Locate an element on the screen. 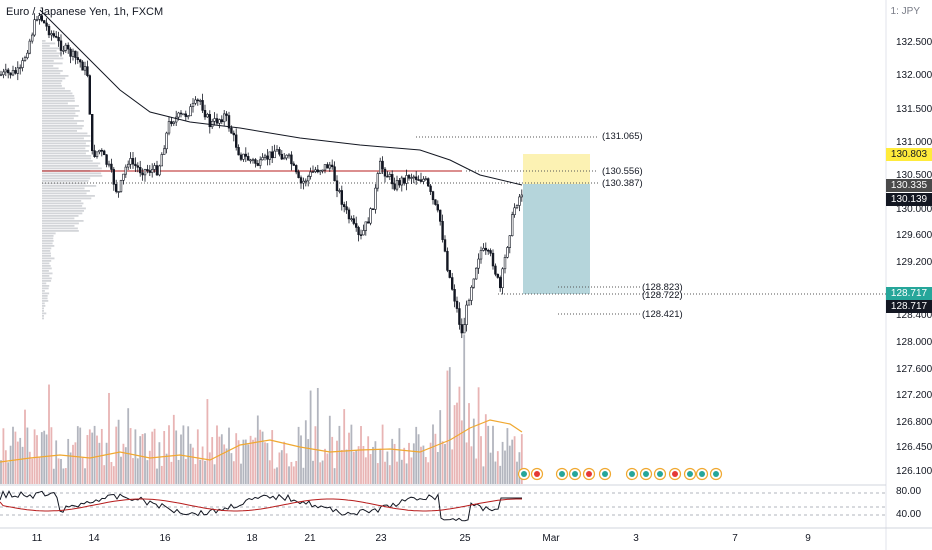 Image resolution: width=932 pixels, height=550 pixels. event-markers is located at coordinates (620, 474).